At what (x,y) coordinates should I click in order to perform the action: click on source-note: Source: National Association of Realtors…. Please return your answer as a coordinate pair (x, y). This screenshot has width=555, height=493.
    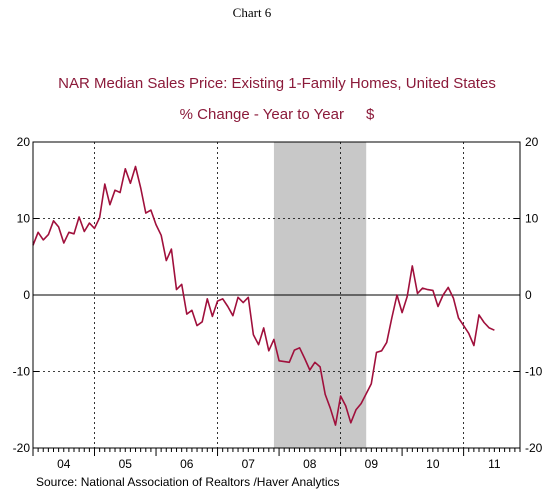
    Looking at the image, I should click on (187, 482).